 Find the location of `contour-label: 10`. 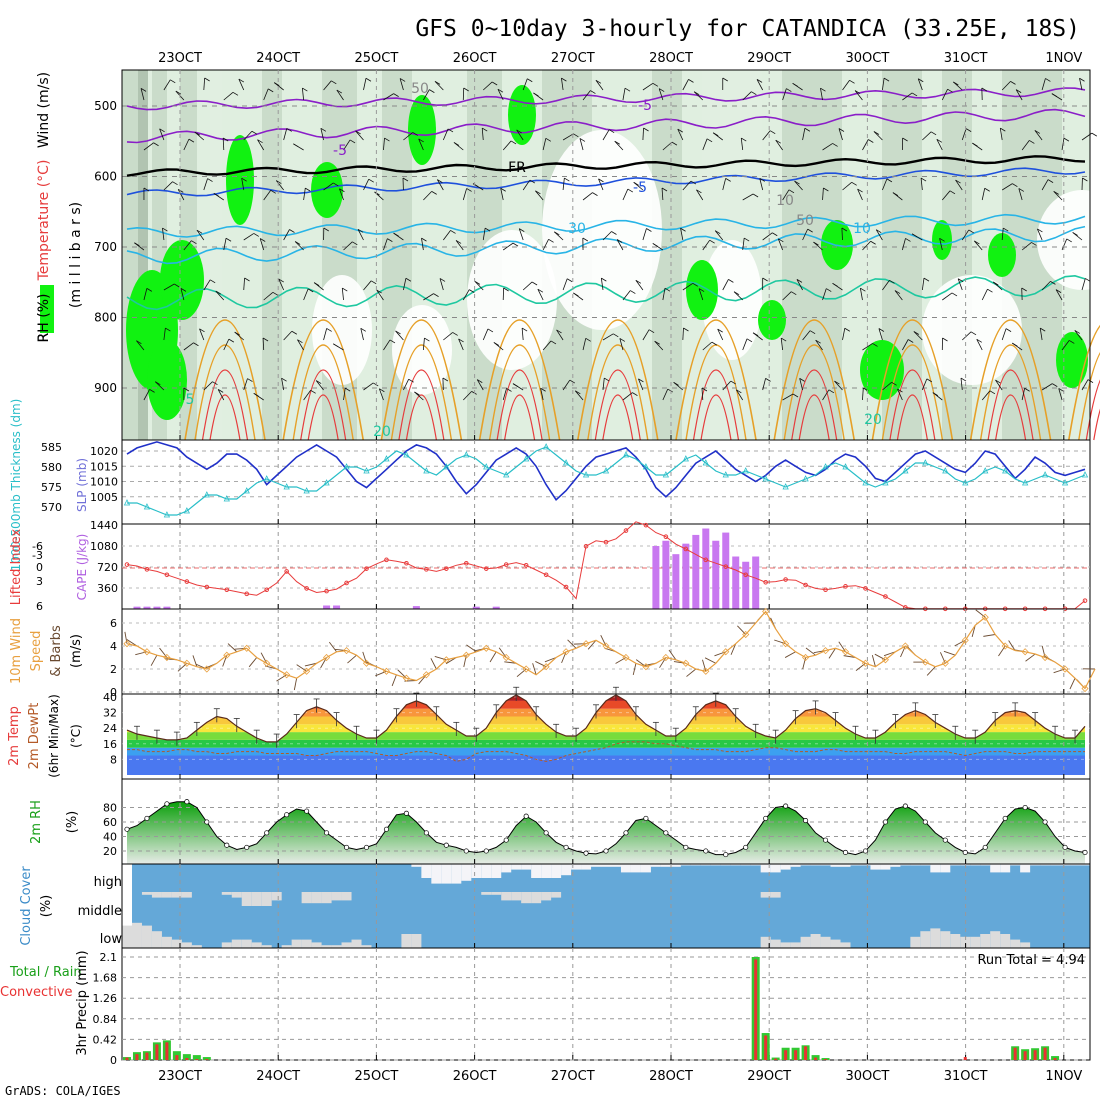

contour-label: 10 is located at coordinates (862, 229).